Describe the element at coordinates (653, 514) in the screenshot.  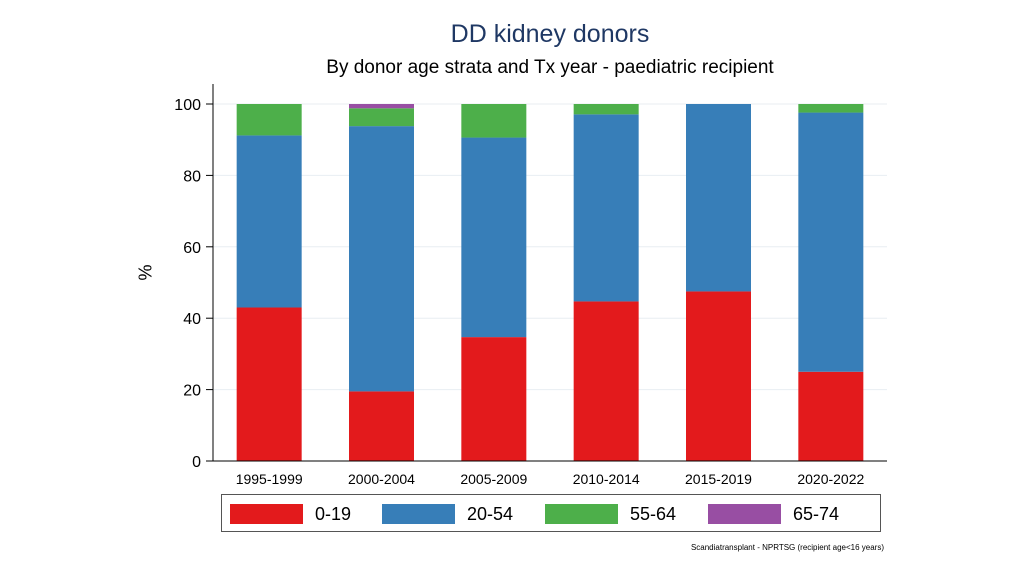
I see `legend-label-55-64: 55-64` at that location.